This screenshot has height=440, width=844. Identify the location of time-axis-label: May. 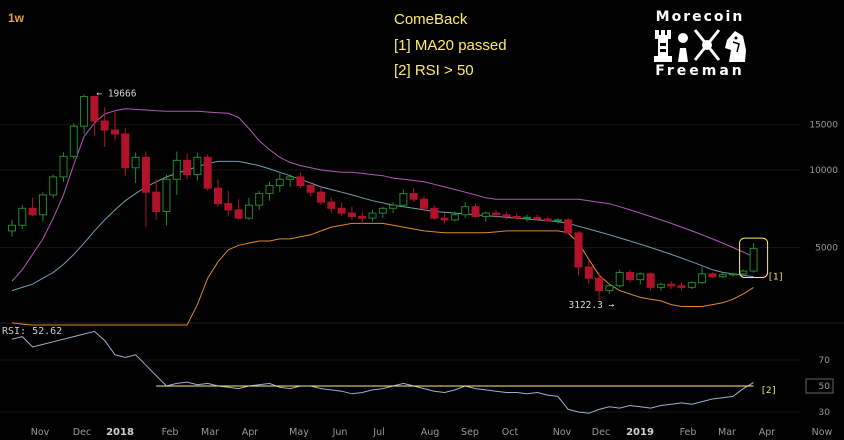
(299, 432).